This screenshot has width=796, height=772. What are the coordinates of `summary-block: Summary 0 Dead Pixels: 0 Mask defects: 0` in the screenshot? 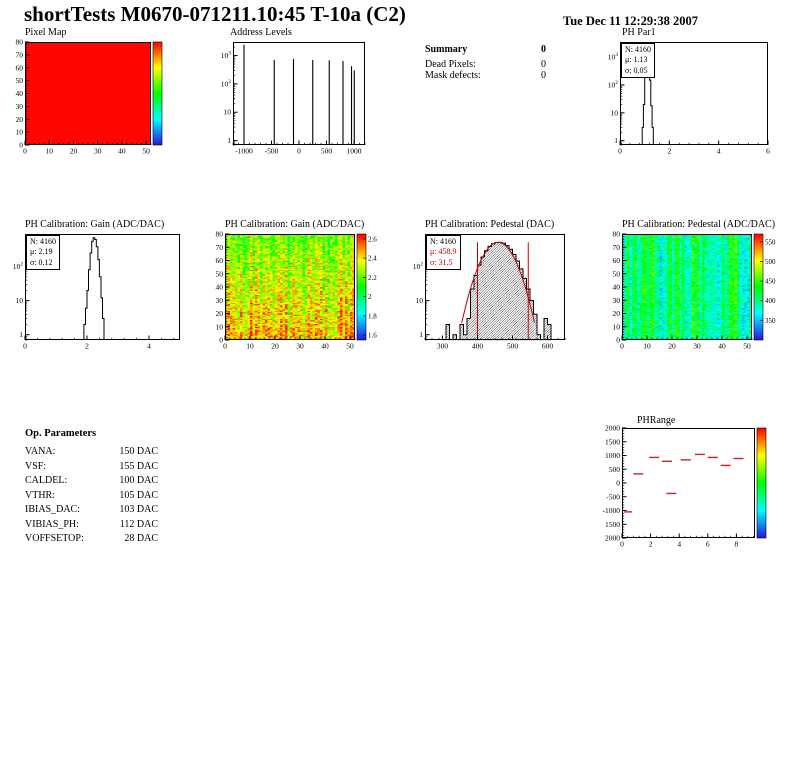 It's located at (485, 62).